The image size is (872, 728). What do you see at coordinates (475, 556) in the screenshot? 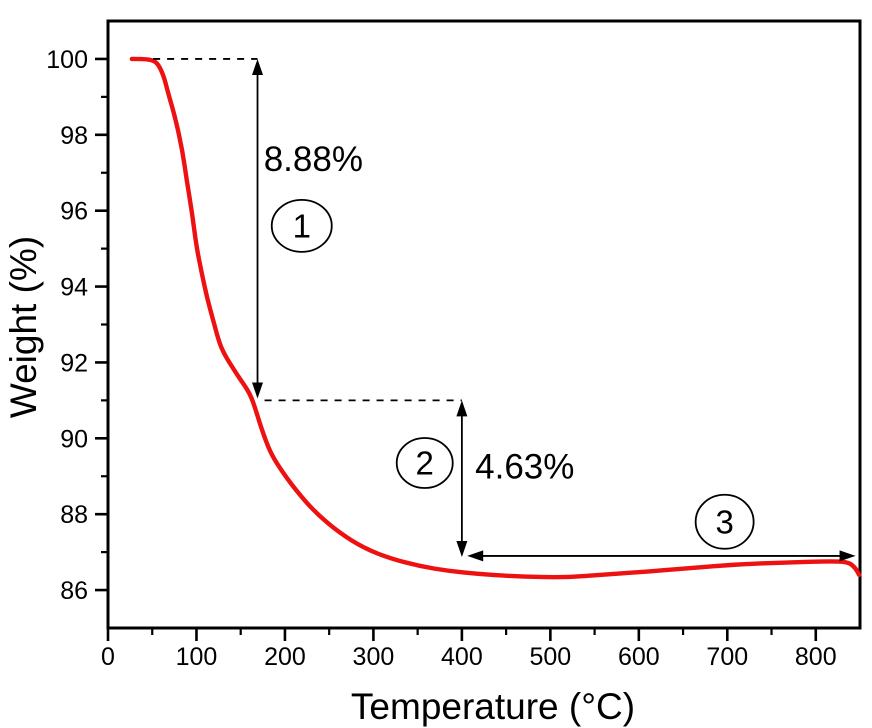
I see `step3-arrowhead-left` at bounding box center [475, 556].